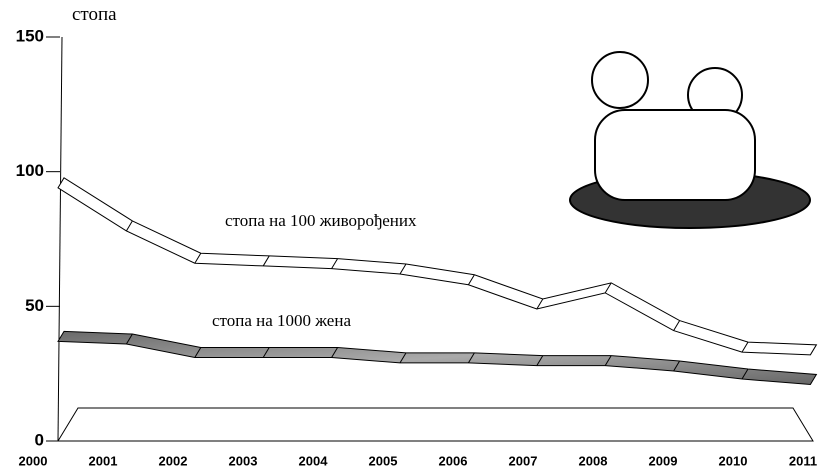 The image size is (826, 473). What do you see at coordinates (103, 460) in the screenshot?
I see `x-tick-label: 2001` at bounding box center [103, 460].